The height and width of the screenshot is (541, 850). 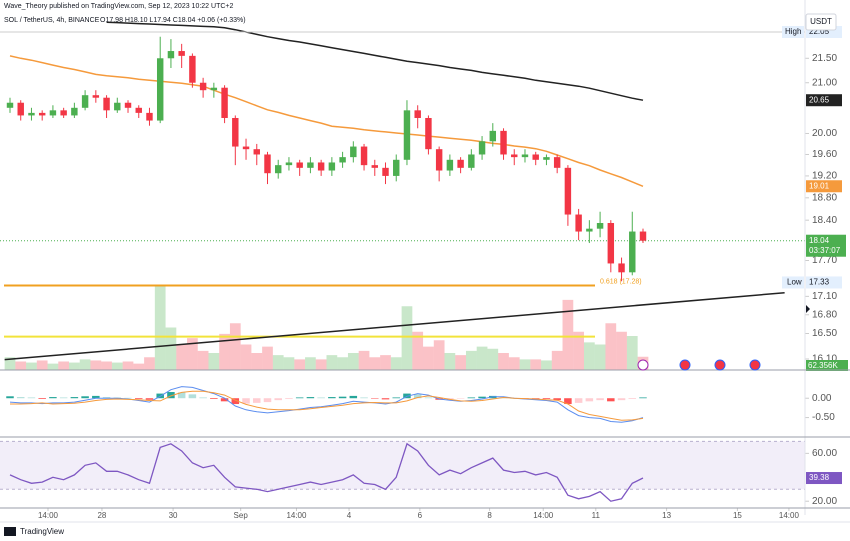 What do you see at coordinates (824, 453) in the screenshot?
I see `rsi-tick-label: 60.00` at bounding box center [824, 453].